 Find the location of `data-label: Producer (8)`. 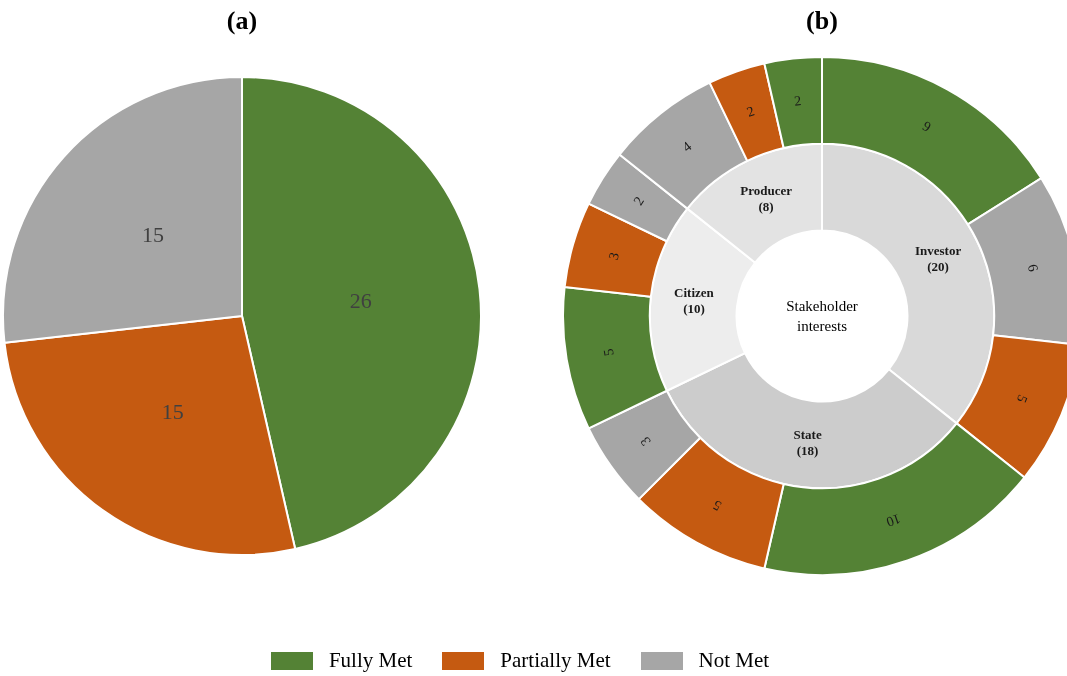

data-label: Producer (8) is located at coordinates (766, 199).